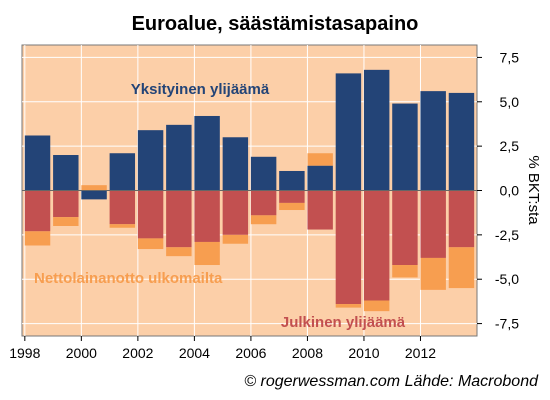 The image size is (550, 400). I want to click on annotation-public-surplus: Julkinen ylijäämä, so click(343, 322).